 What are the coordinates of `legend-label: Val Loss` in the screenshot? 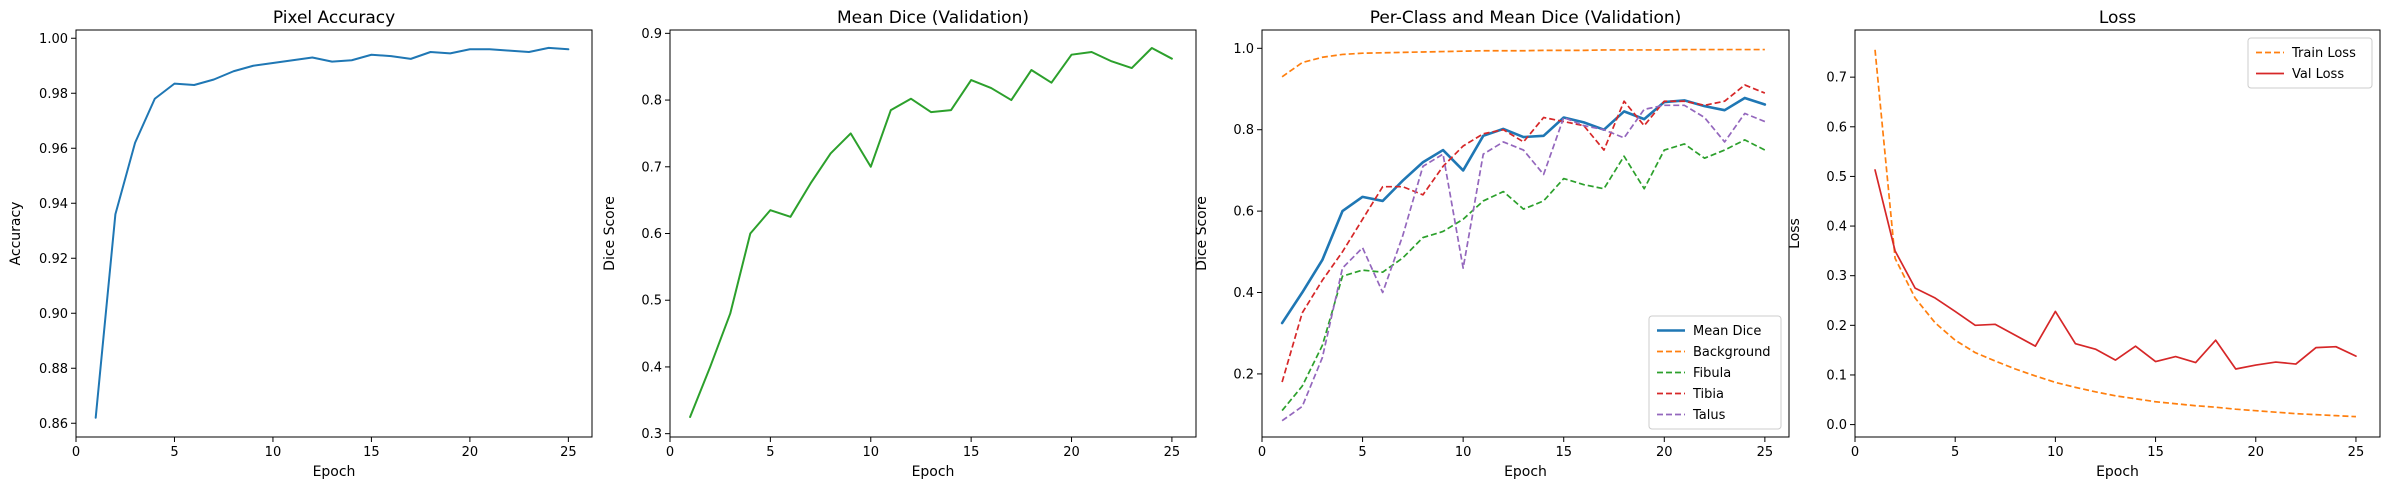 It's located at (2318, 74).